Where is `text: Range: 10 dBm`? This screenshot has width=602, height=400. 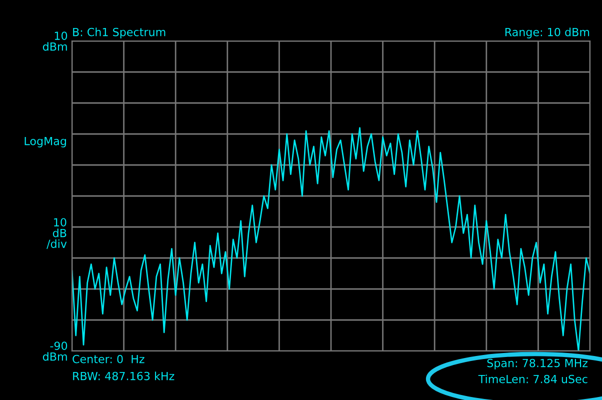 text: Range: 10 dBm is located at coordinates (547, 33).